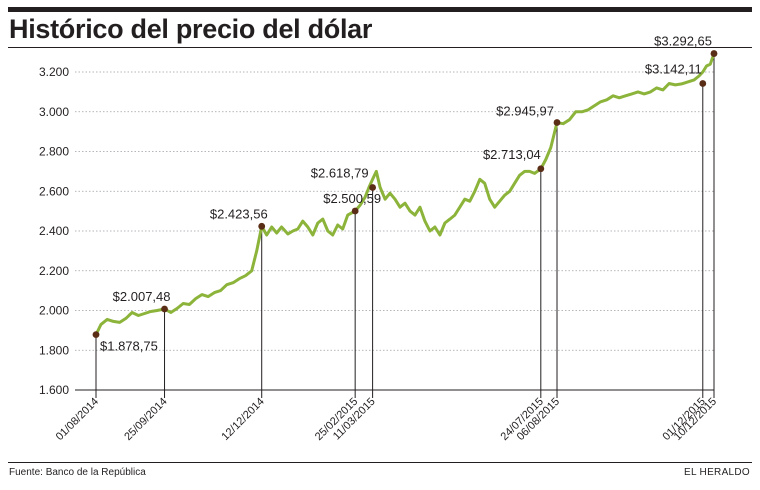  I want to click on data-point-label: $3.292,65, so click(683, 41).